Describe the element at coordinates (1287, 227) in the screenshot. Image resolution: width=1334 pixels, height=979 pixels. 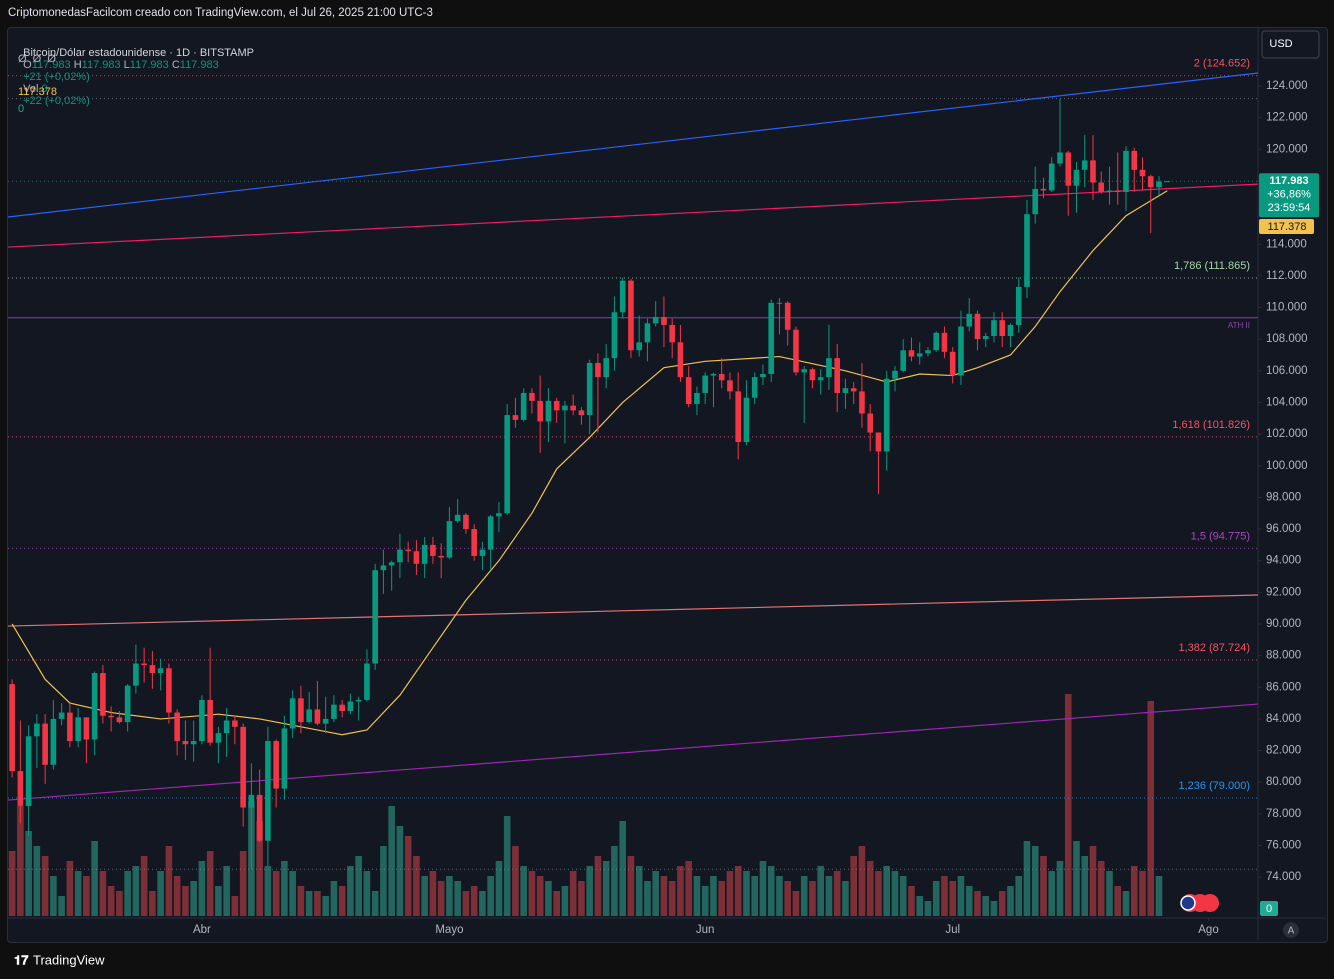
I see `ma-price-text: 117.378` at that location.